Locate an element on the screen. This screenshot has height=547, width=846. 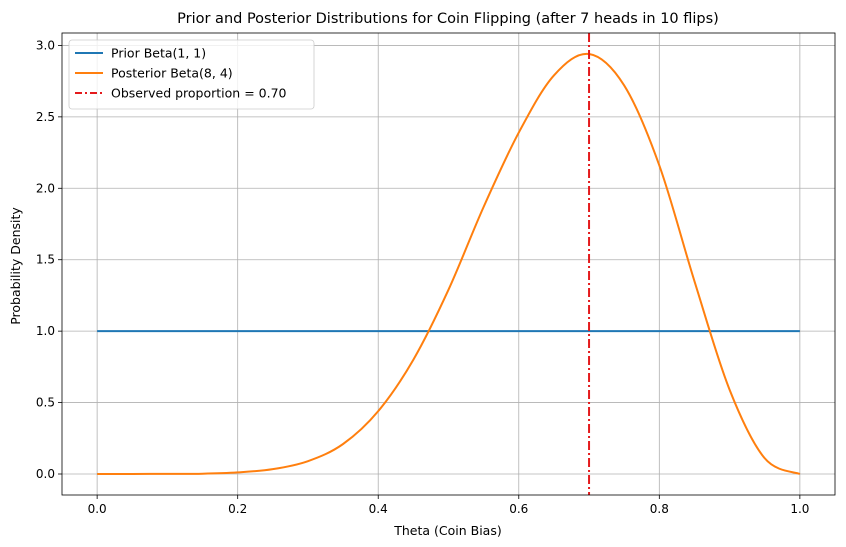
y-axis-label: Probability Density is located at coordinates (15, 266).